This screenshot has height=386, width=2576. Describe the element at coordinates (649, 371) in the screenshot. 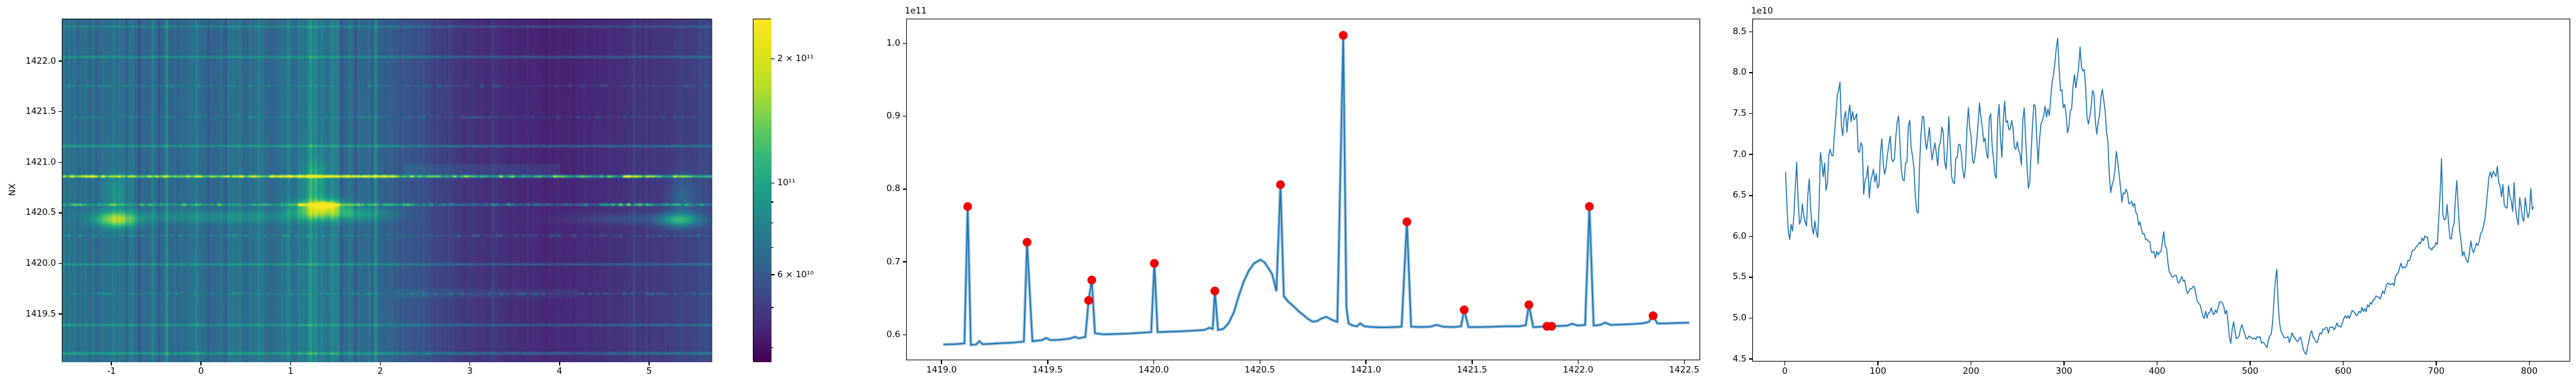

I see `x-tick-label: 5` at that location.